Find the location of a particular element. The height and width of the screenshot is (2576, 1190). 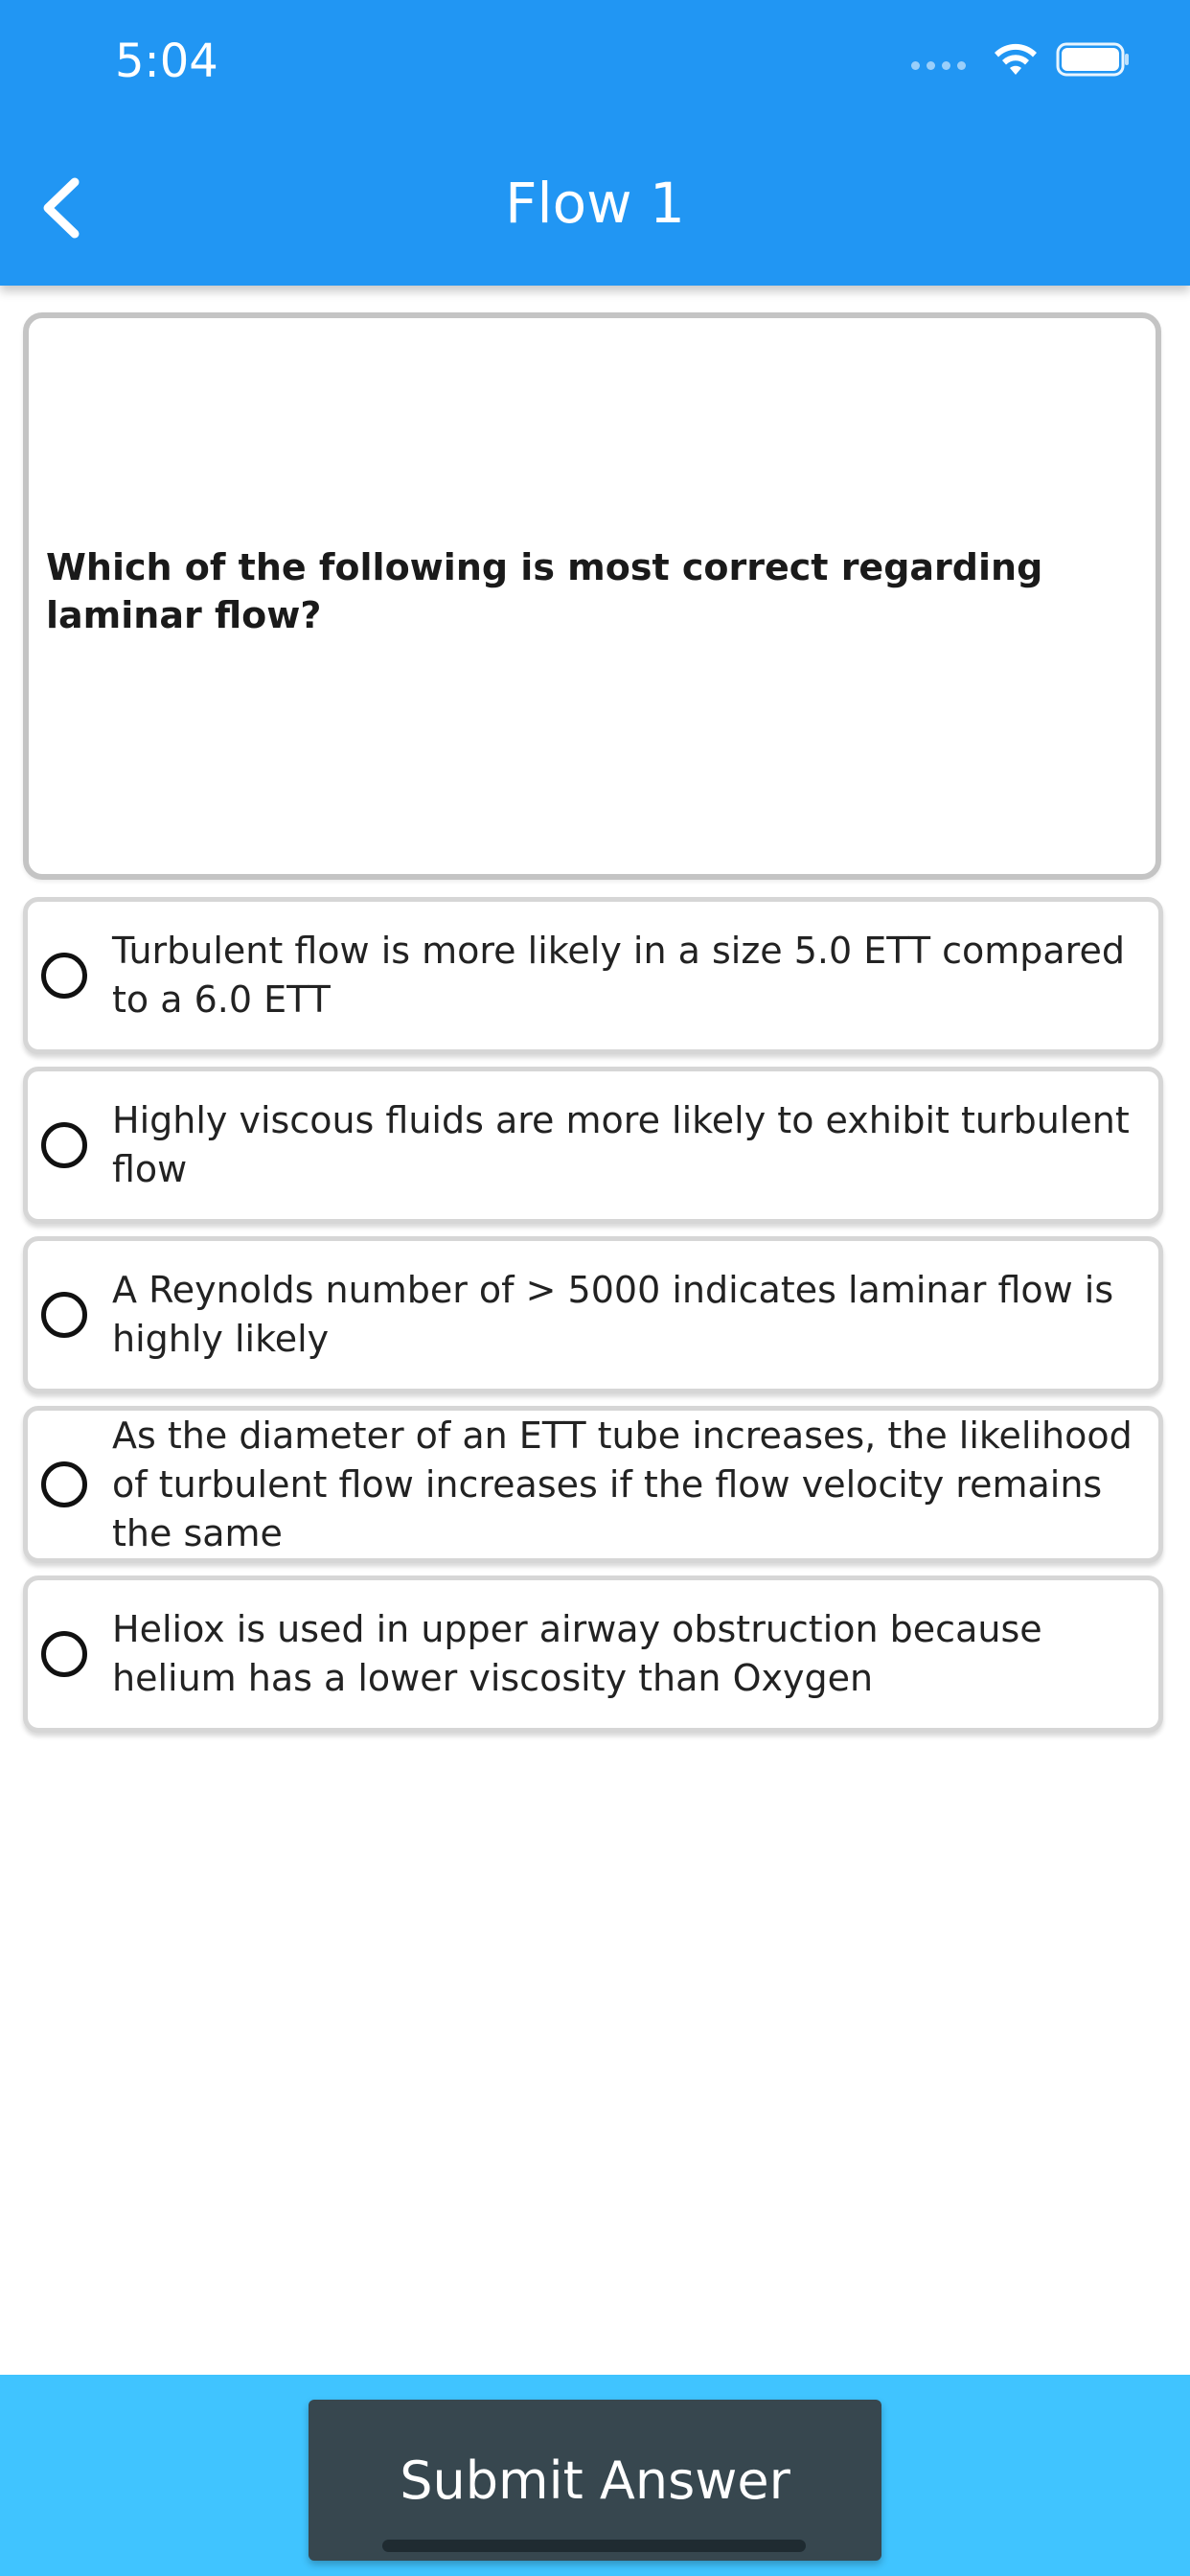

battery-icon is located at coordinates (1093, 59).